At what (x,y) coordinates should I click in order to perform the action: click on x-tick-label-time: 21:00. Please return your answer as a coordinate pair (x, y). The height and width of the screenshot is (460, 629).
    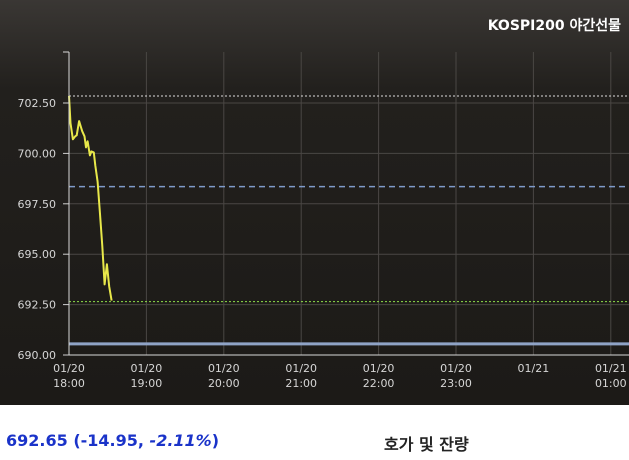
    Looking at the image, I should click on (301, 383).